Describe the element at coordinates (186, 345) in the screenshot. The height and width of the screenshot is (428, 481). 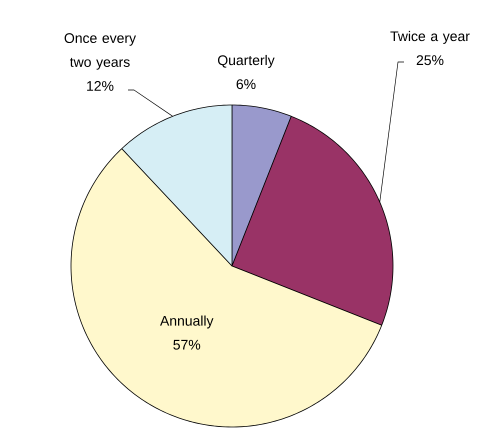
I see `data-label: 57%` at that location.